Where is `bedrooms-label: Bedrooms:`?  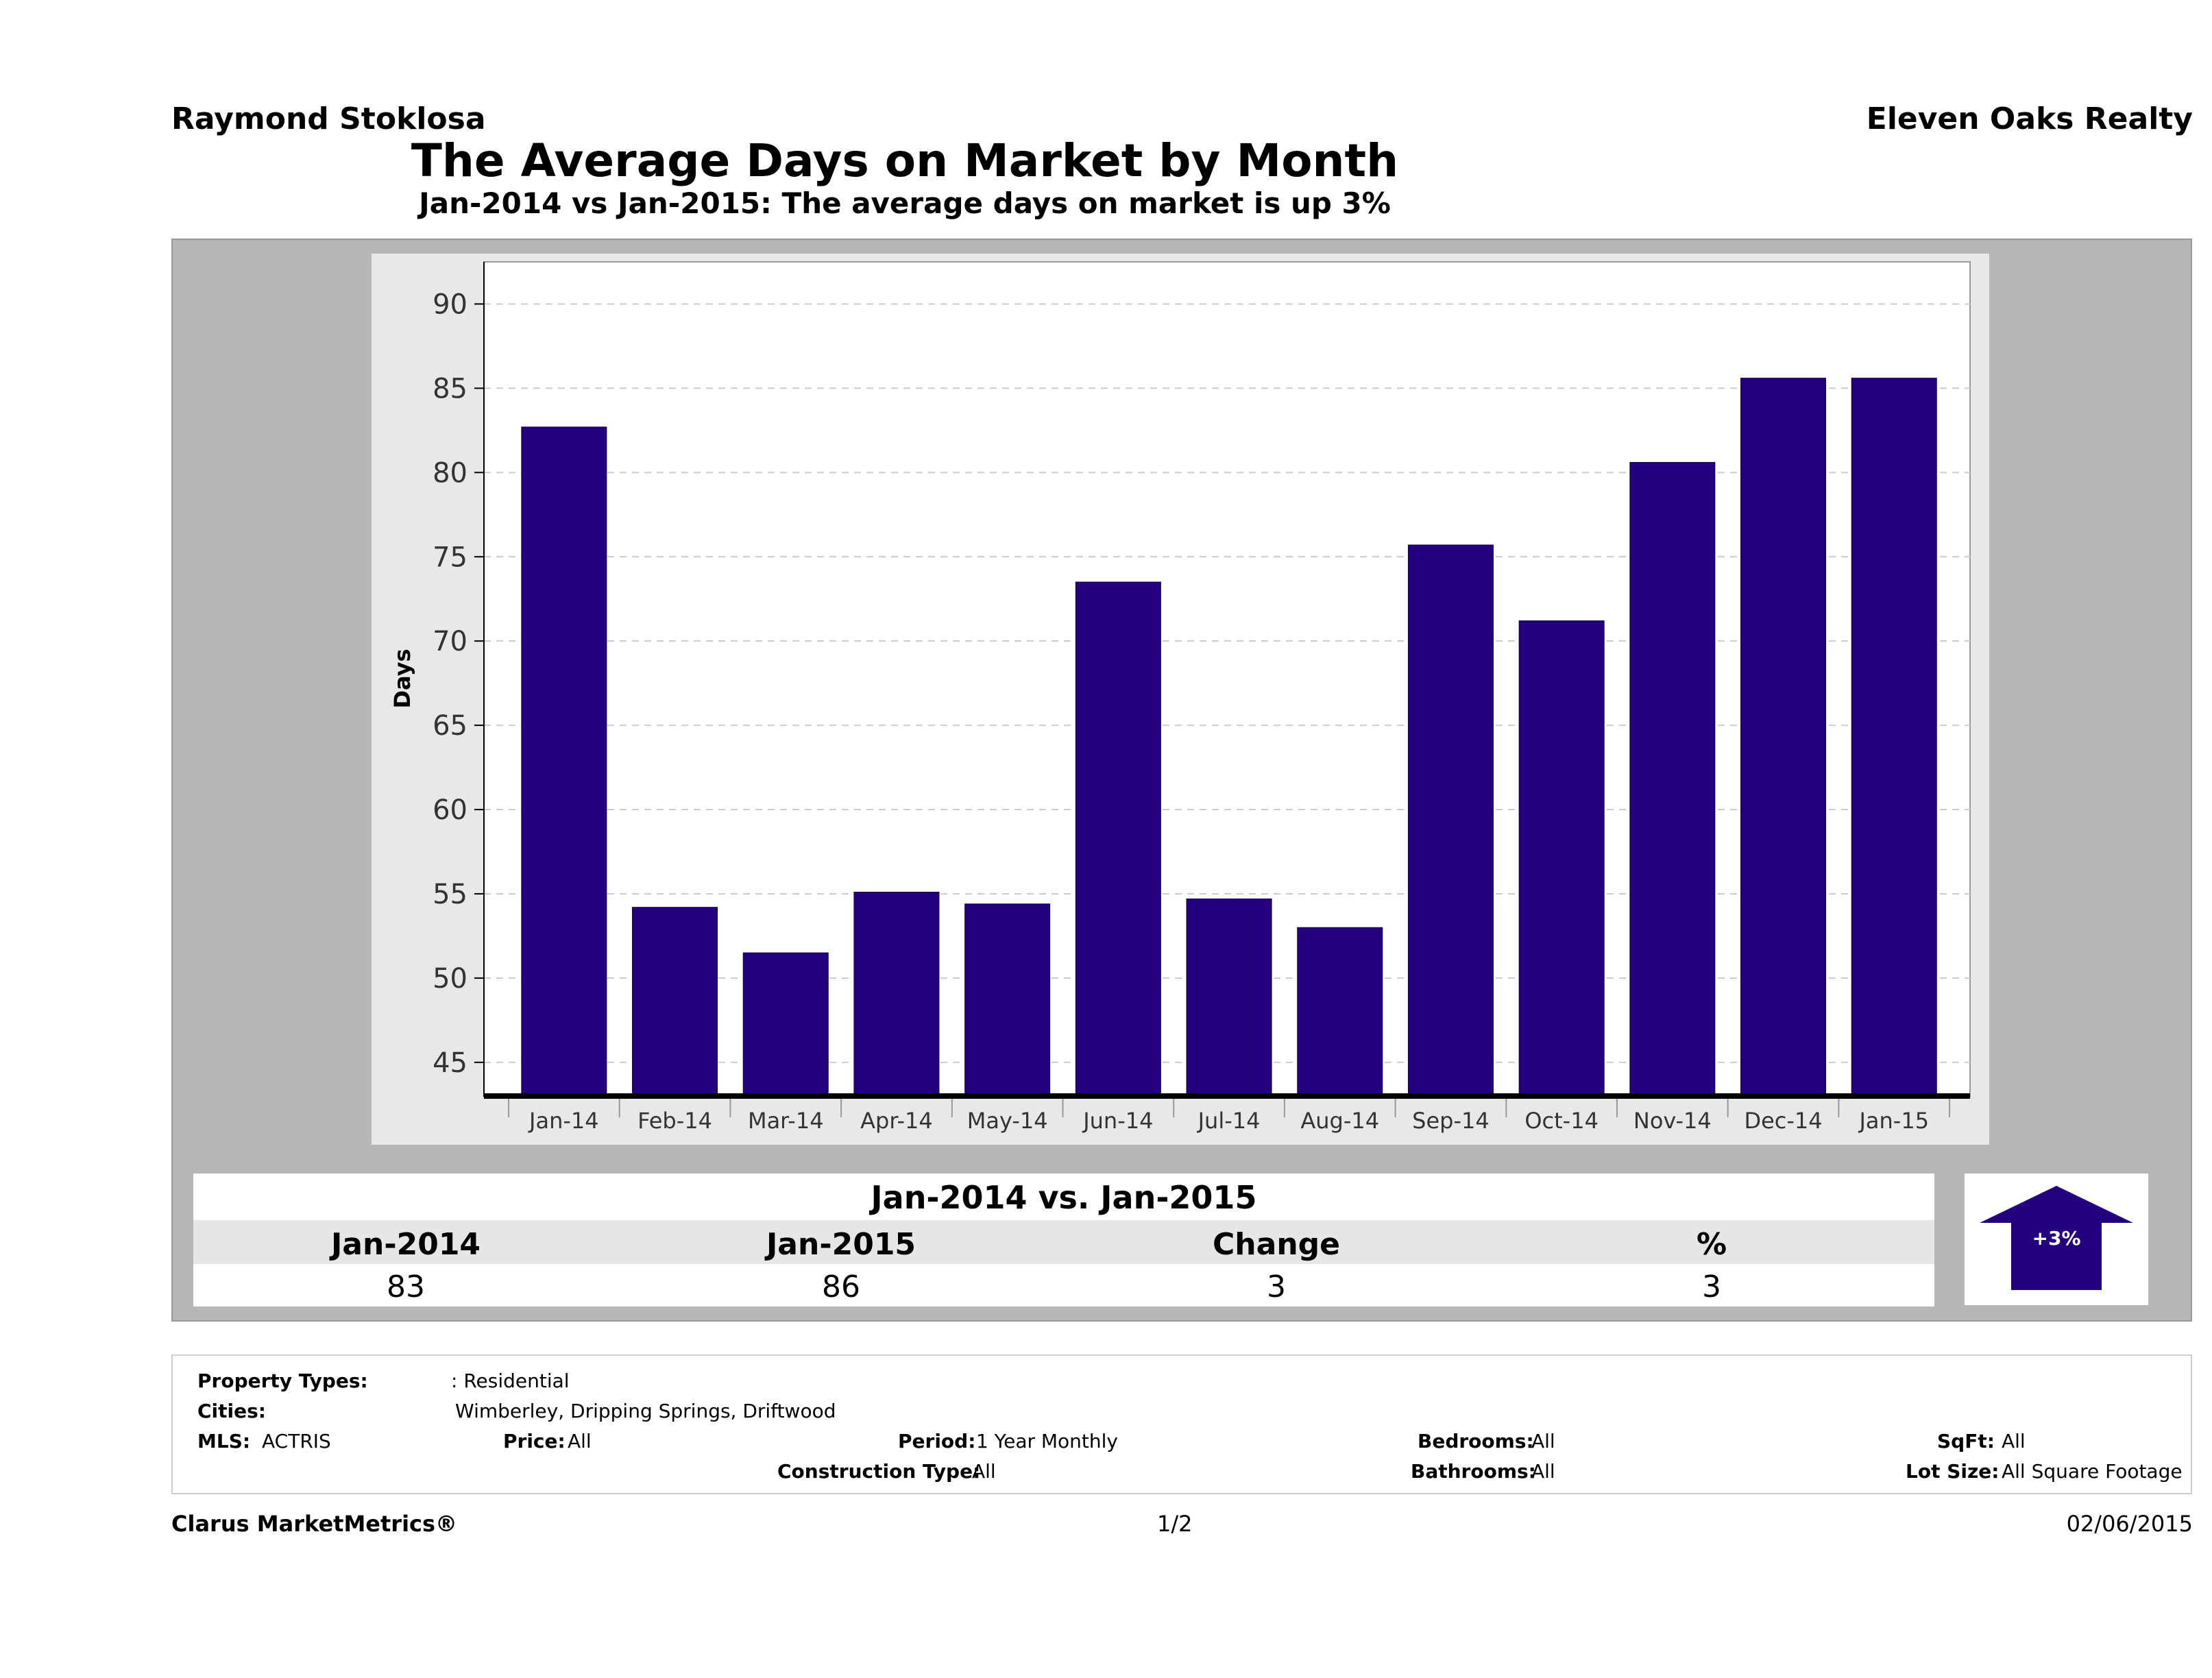 bedrooms-label: Bedrooms: is located at coordinates (1476, 1441).